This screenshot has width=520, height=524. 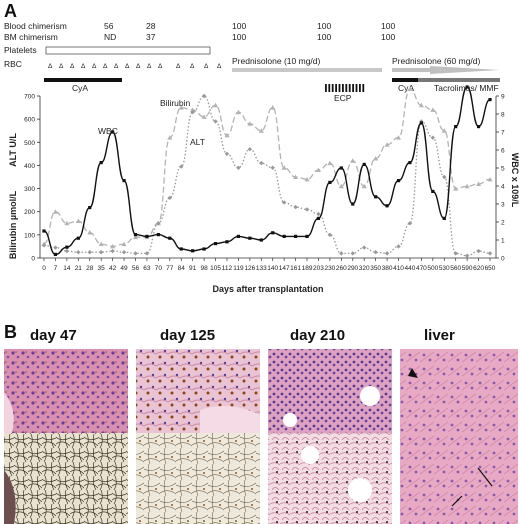 What do you see at coordinates (515, 180) in the screenshot?
I see `wbc-axis-title: WBC x 109/L` at bounding box center [515, 180].